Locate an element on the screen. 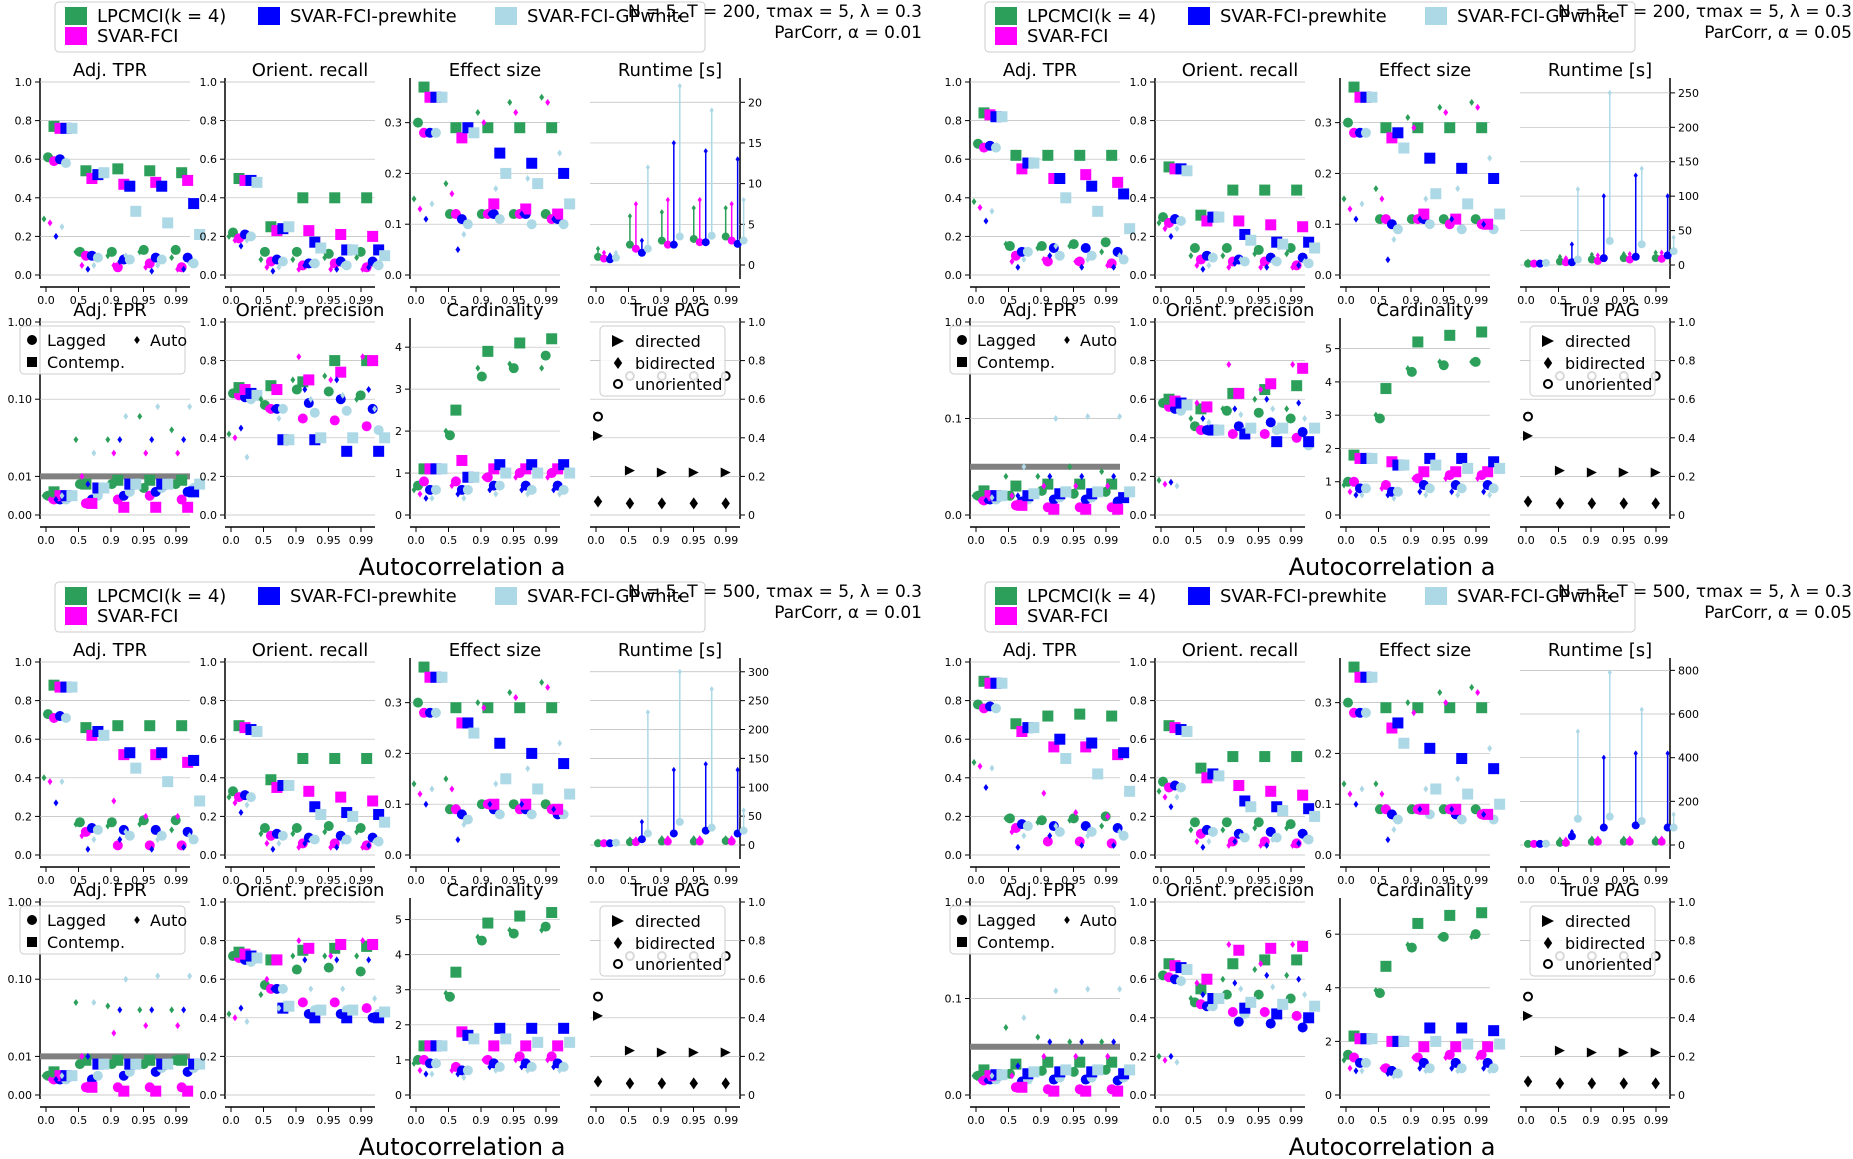 The width and height of the screenshot is (1853, 1159). orient-recall-auto-s3-x4 is located at coordinates (375, 841).